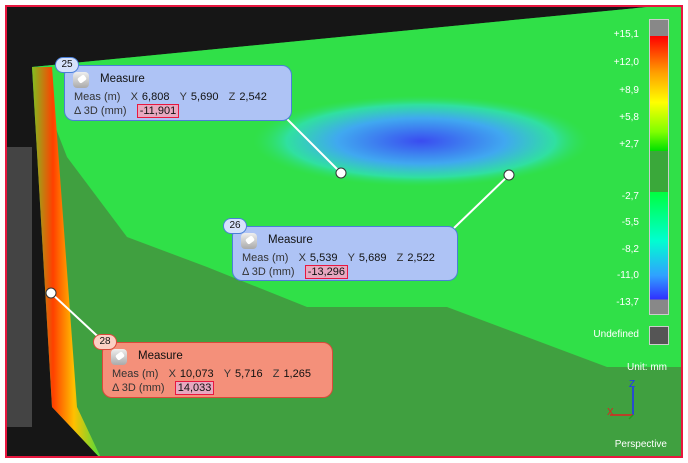  Describe the element at coordinates (621, 399) in the screenshot. I see `axis-triad-icon: Z X` at that location.